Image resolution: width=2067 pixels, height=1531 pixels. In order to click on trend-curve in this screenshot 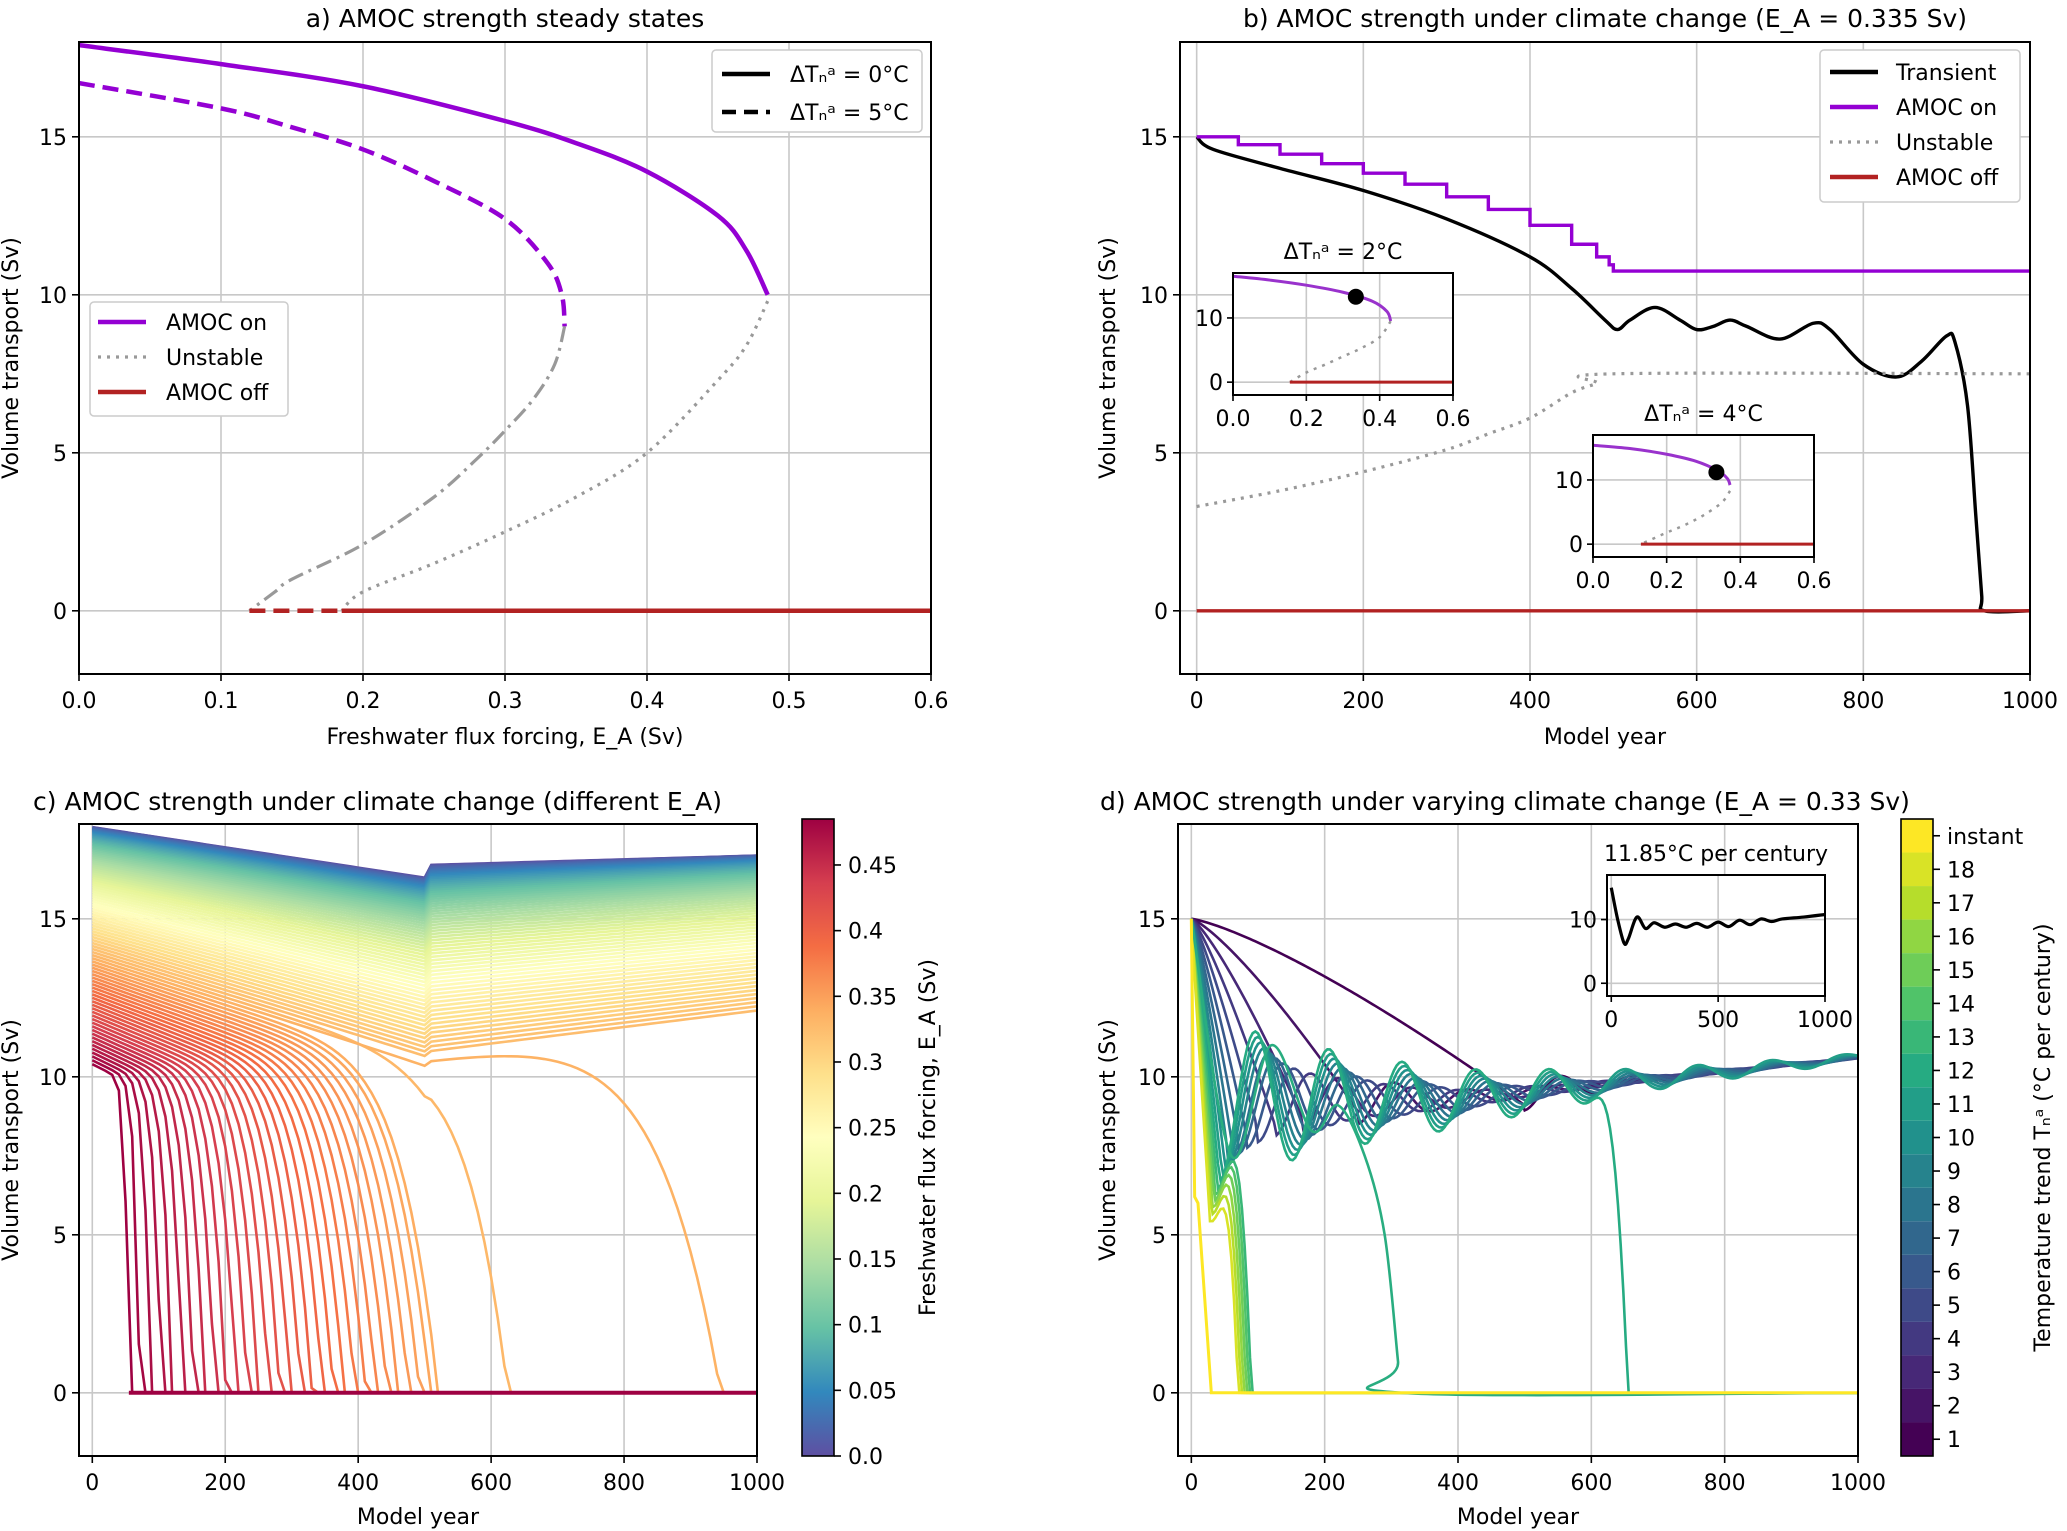, I will do `click(1524, 1031)`.